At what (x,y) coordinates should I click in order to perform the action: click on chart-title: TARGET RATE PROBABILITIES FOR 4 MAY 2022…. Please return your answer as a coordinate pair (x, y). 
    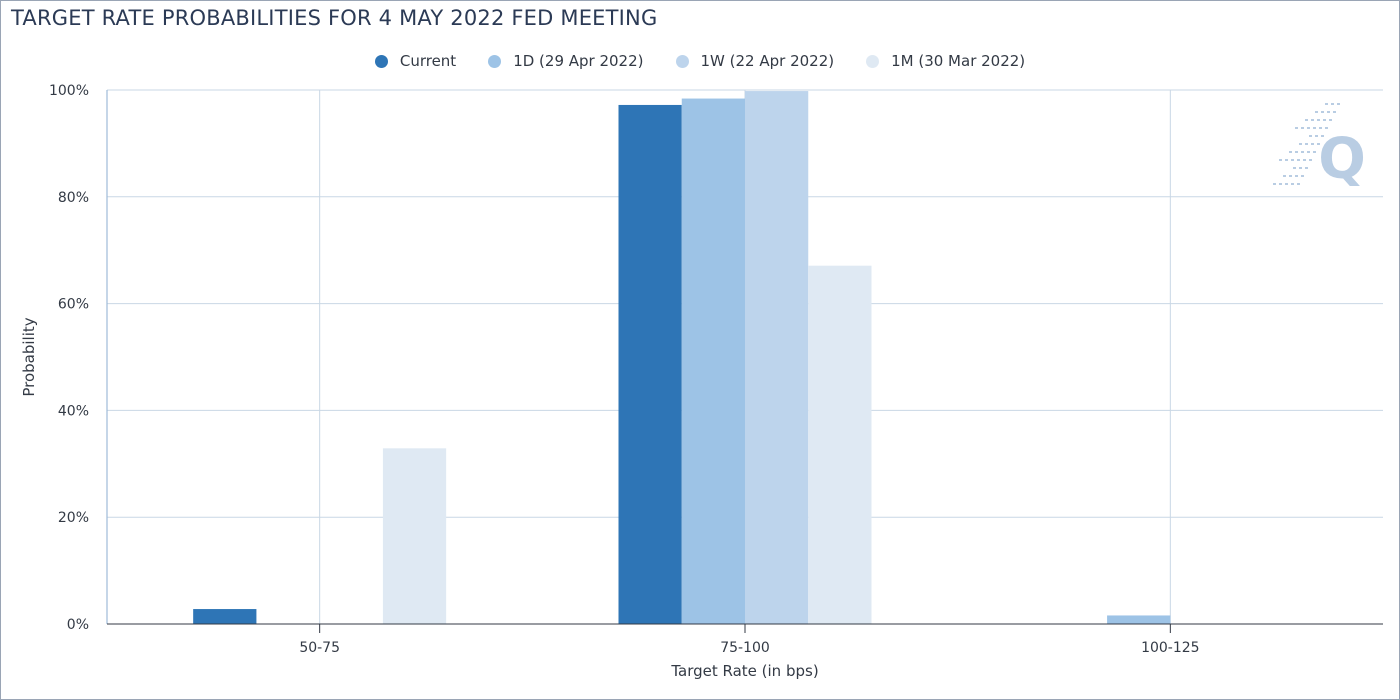
    Looking at the image, I should click on (334, 18).